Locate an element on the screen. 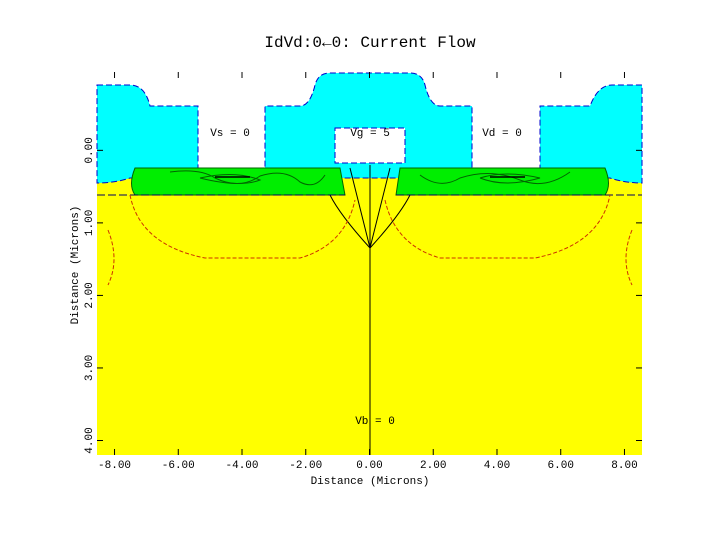 The image size is (715, 553). x-tick-label: -2.00 is located at coordinates (305, 466).